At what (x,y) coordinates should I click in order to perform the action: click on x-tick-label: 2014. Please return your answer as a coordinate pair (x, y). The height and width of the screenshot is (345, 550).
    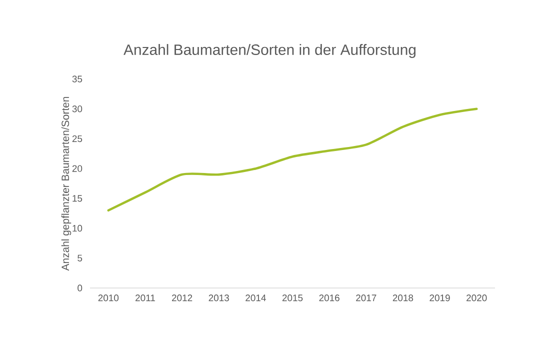
    Looking at the image, I should click on (256, 298).